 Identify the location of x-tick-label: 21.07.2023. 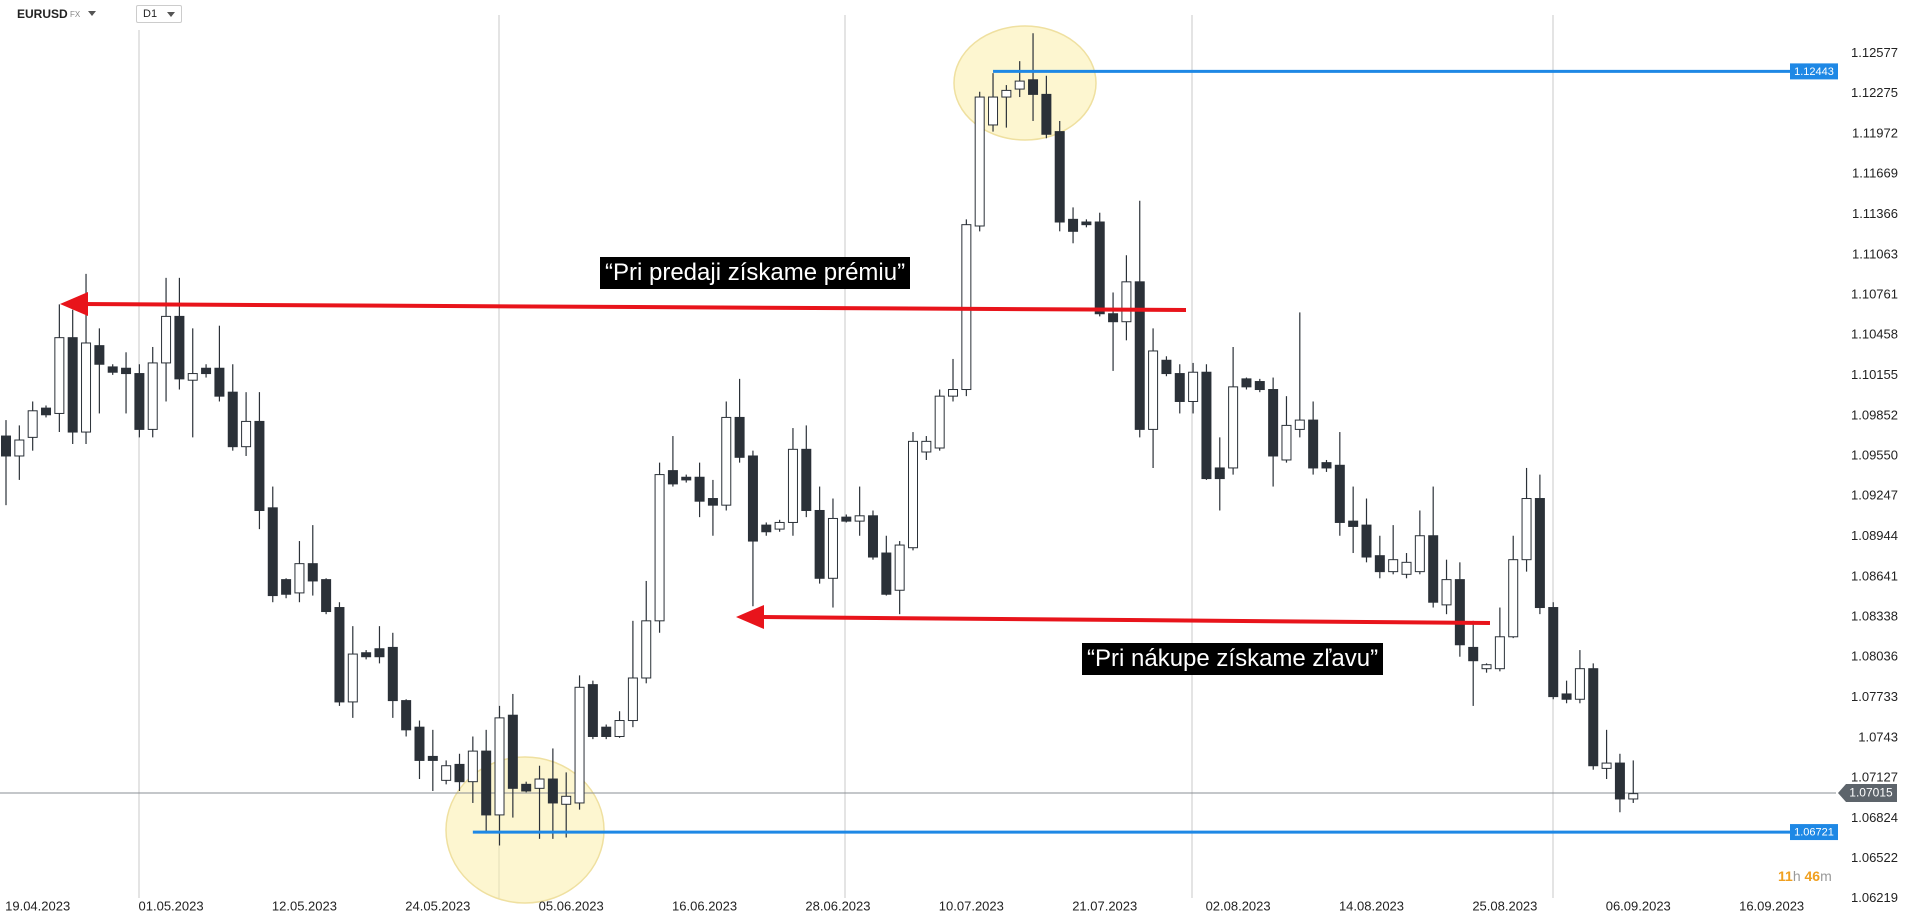
(1104, 905).